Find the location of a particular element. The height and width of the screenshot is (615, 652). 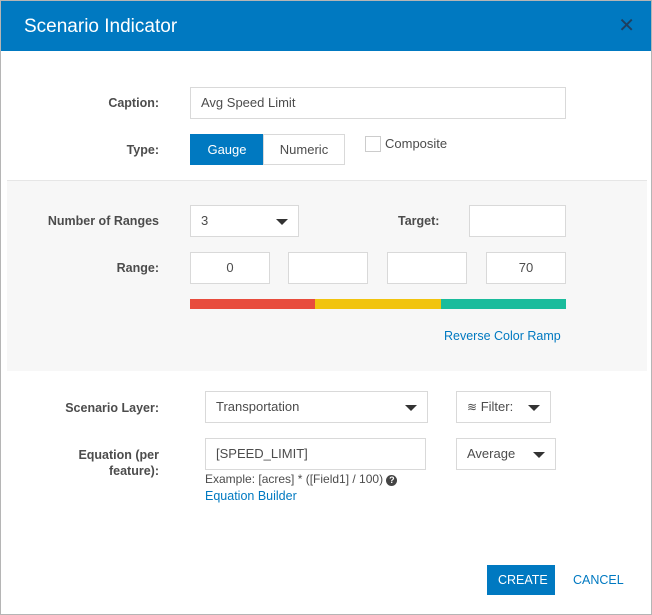

number-of-ranges-select: 3 is located at coordinates (244, 221).